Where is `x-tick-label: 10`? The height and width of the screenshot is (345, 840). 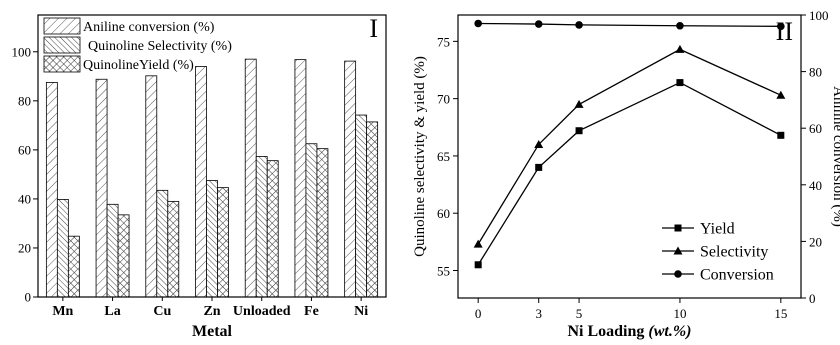
x-tick-label: 10 is located at coordinates (679, 313).